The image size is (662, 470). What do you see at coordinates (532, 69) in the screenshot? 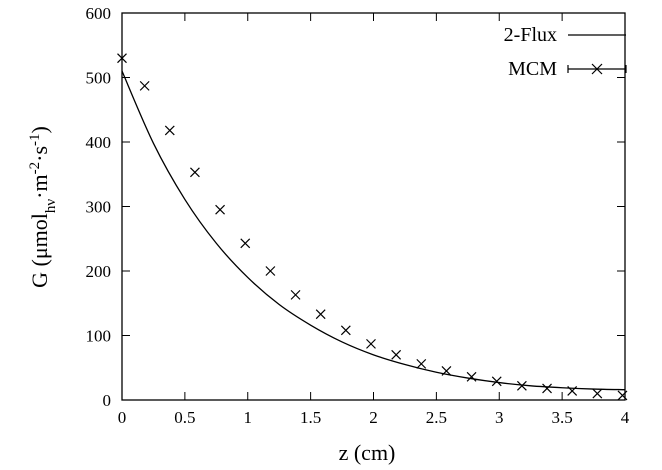
I see `legend-label-mcm: MCM` at bounding box center [532, 69].